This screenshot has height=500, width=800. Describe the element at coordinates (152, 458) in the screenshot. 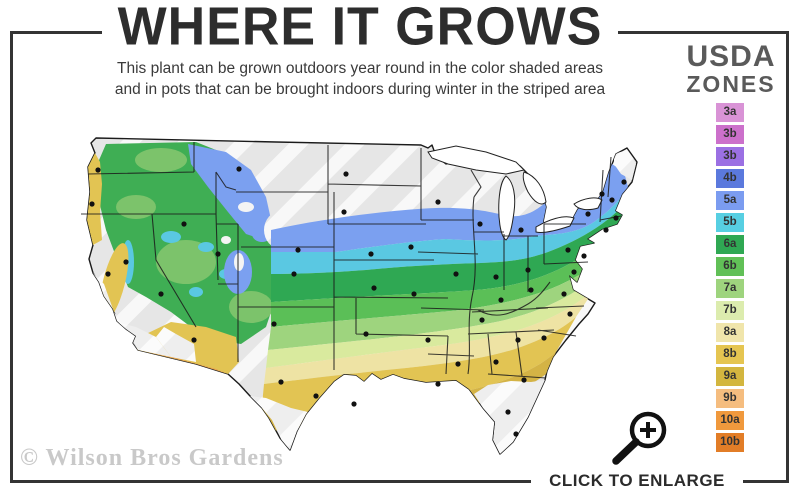

I see `watermark: © Wilson Bros Gardens` at that location.